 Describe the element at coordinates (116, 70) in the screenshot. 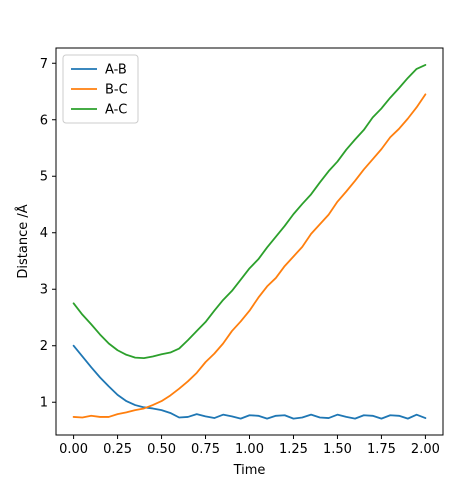

I see `legend-label-a-b: A-B` at that location.